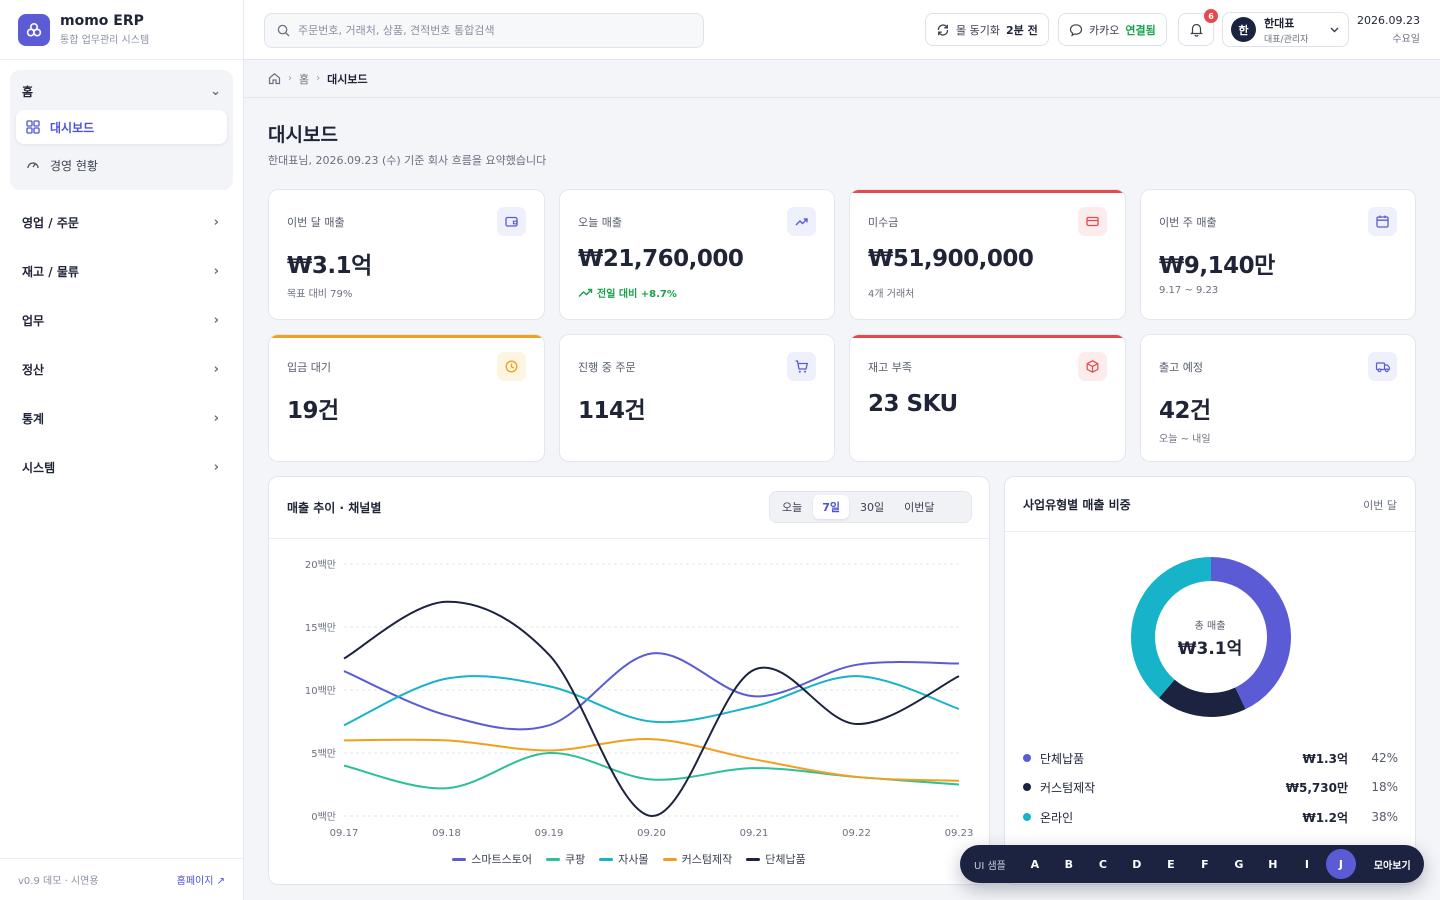 Image resolution: width=1440 pixels, height=900 pixels. Describe the element at coordinates (831, 507) in the screenshot. I see `tab-7days: 7일` at that location.